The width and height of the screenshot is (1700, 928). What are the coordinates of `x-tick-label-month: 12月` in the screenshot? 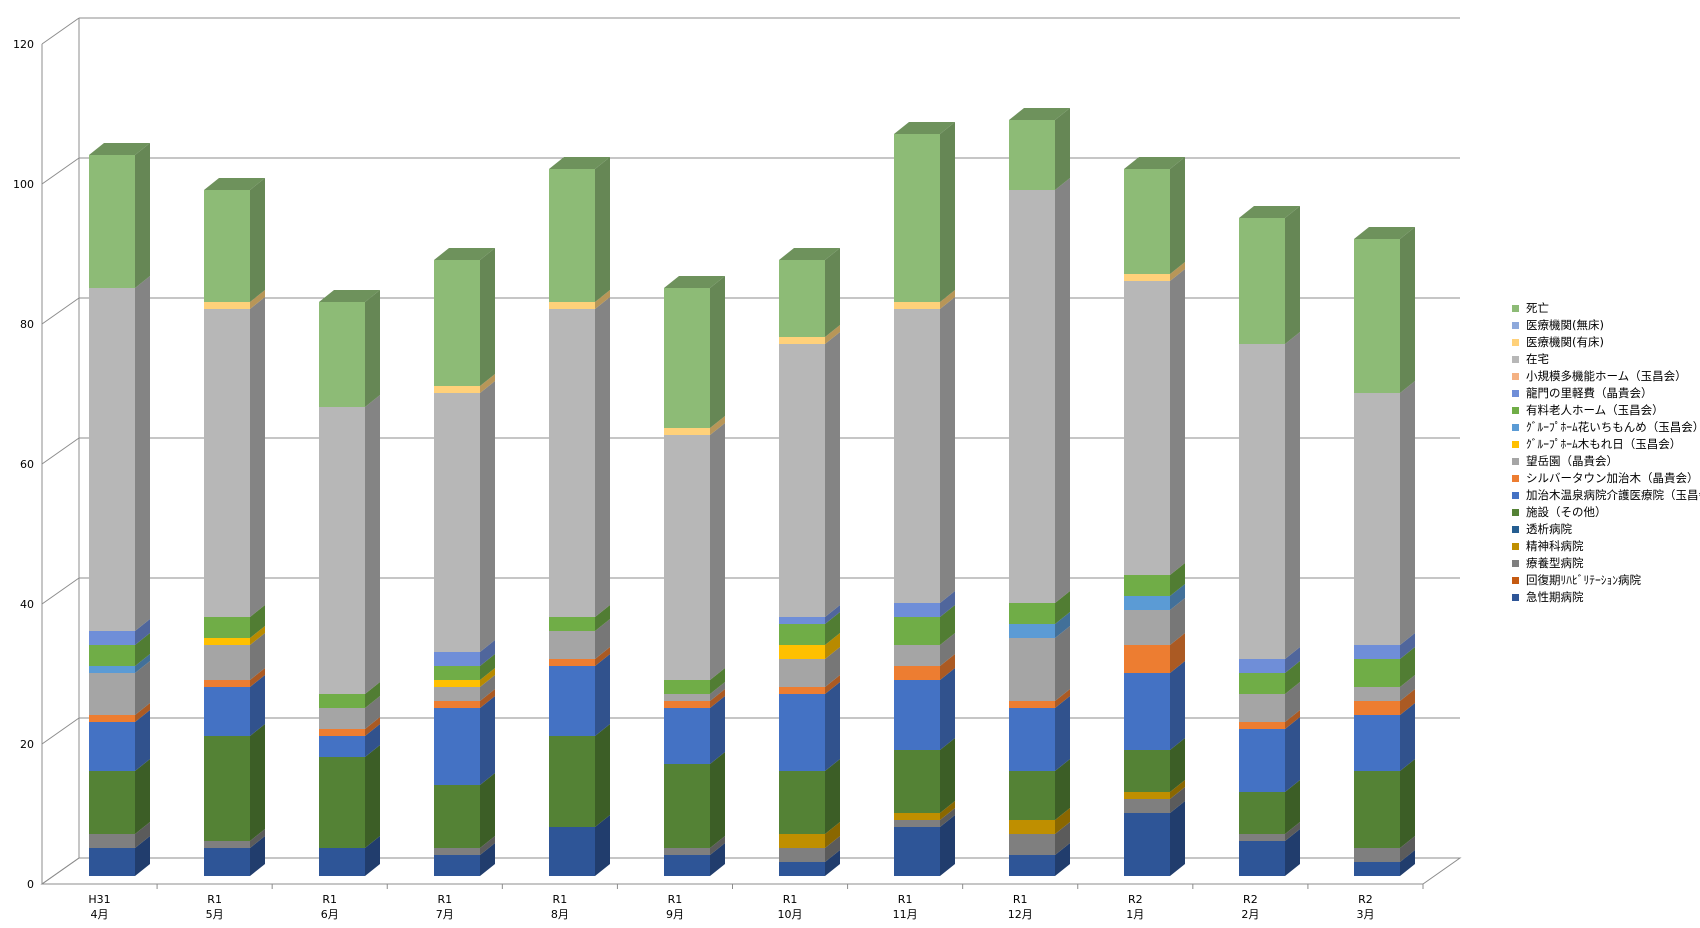 It's located at (1020, 914).